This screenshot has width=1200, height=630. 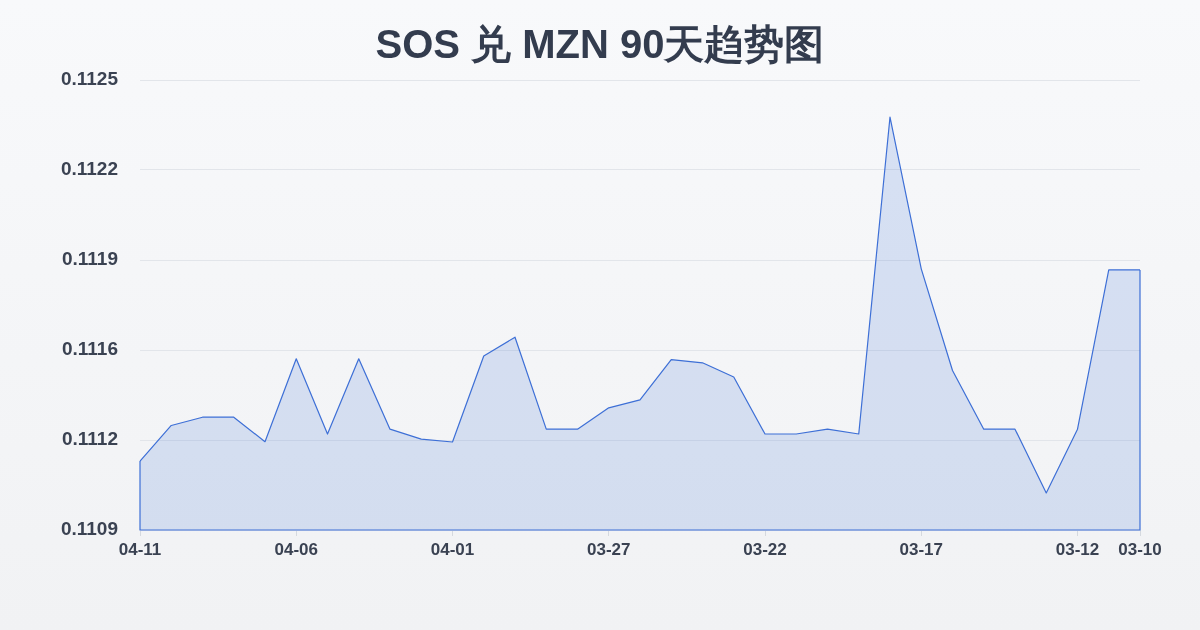 What do you see at coordinates (89, 79) in the screenshot?
I see `y-tick-label: 0.1125` at bounding box center [89, 79].